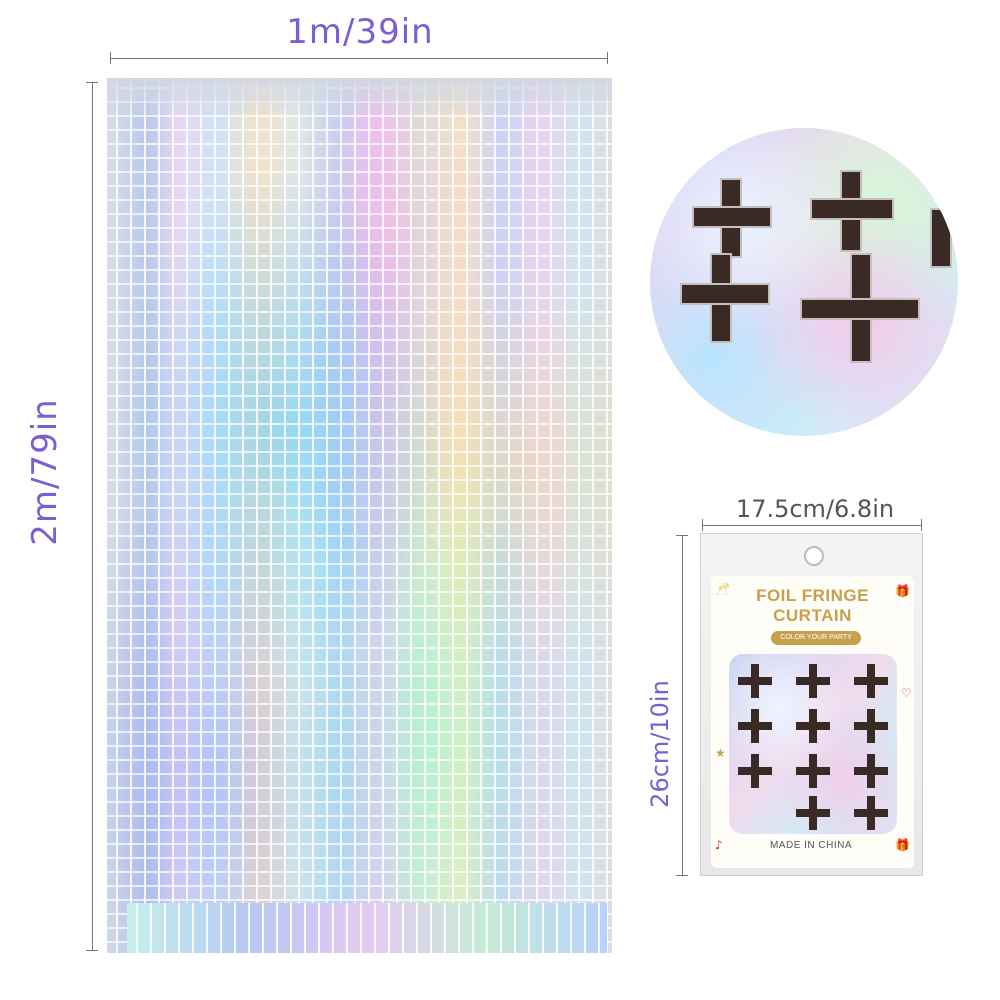 The image size is (1000, 1000). What do you see at coordinates (92, 950) in the screenshot?
I see `curtain-height-tick-bottom` at bounding box center [92, 950].